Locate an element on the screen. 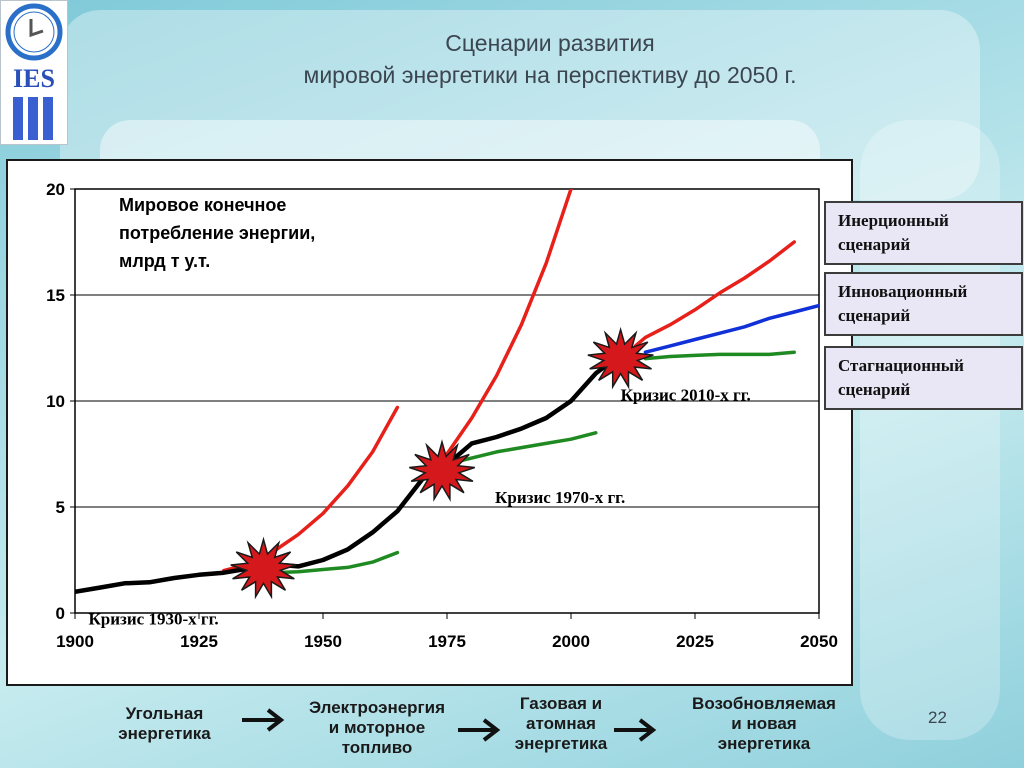  era-electricity: Электроэнергия и моторное топливо is located at coordinates (377, 728).